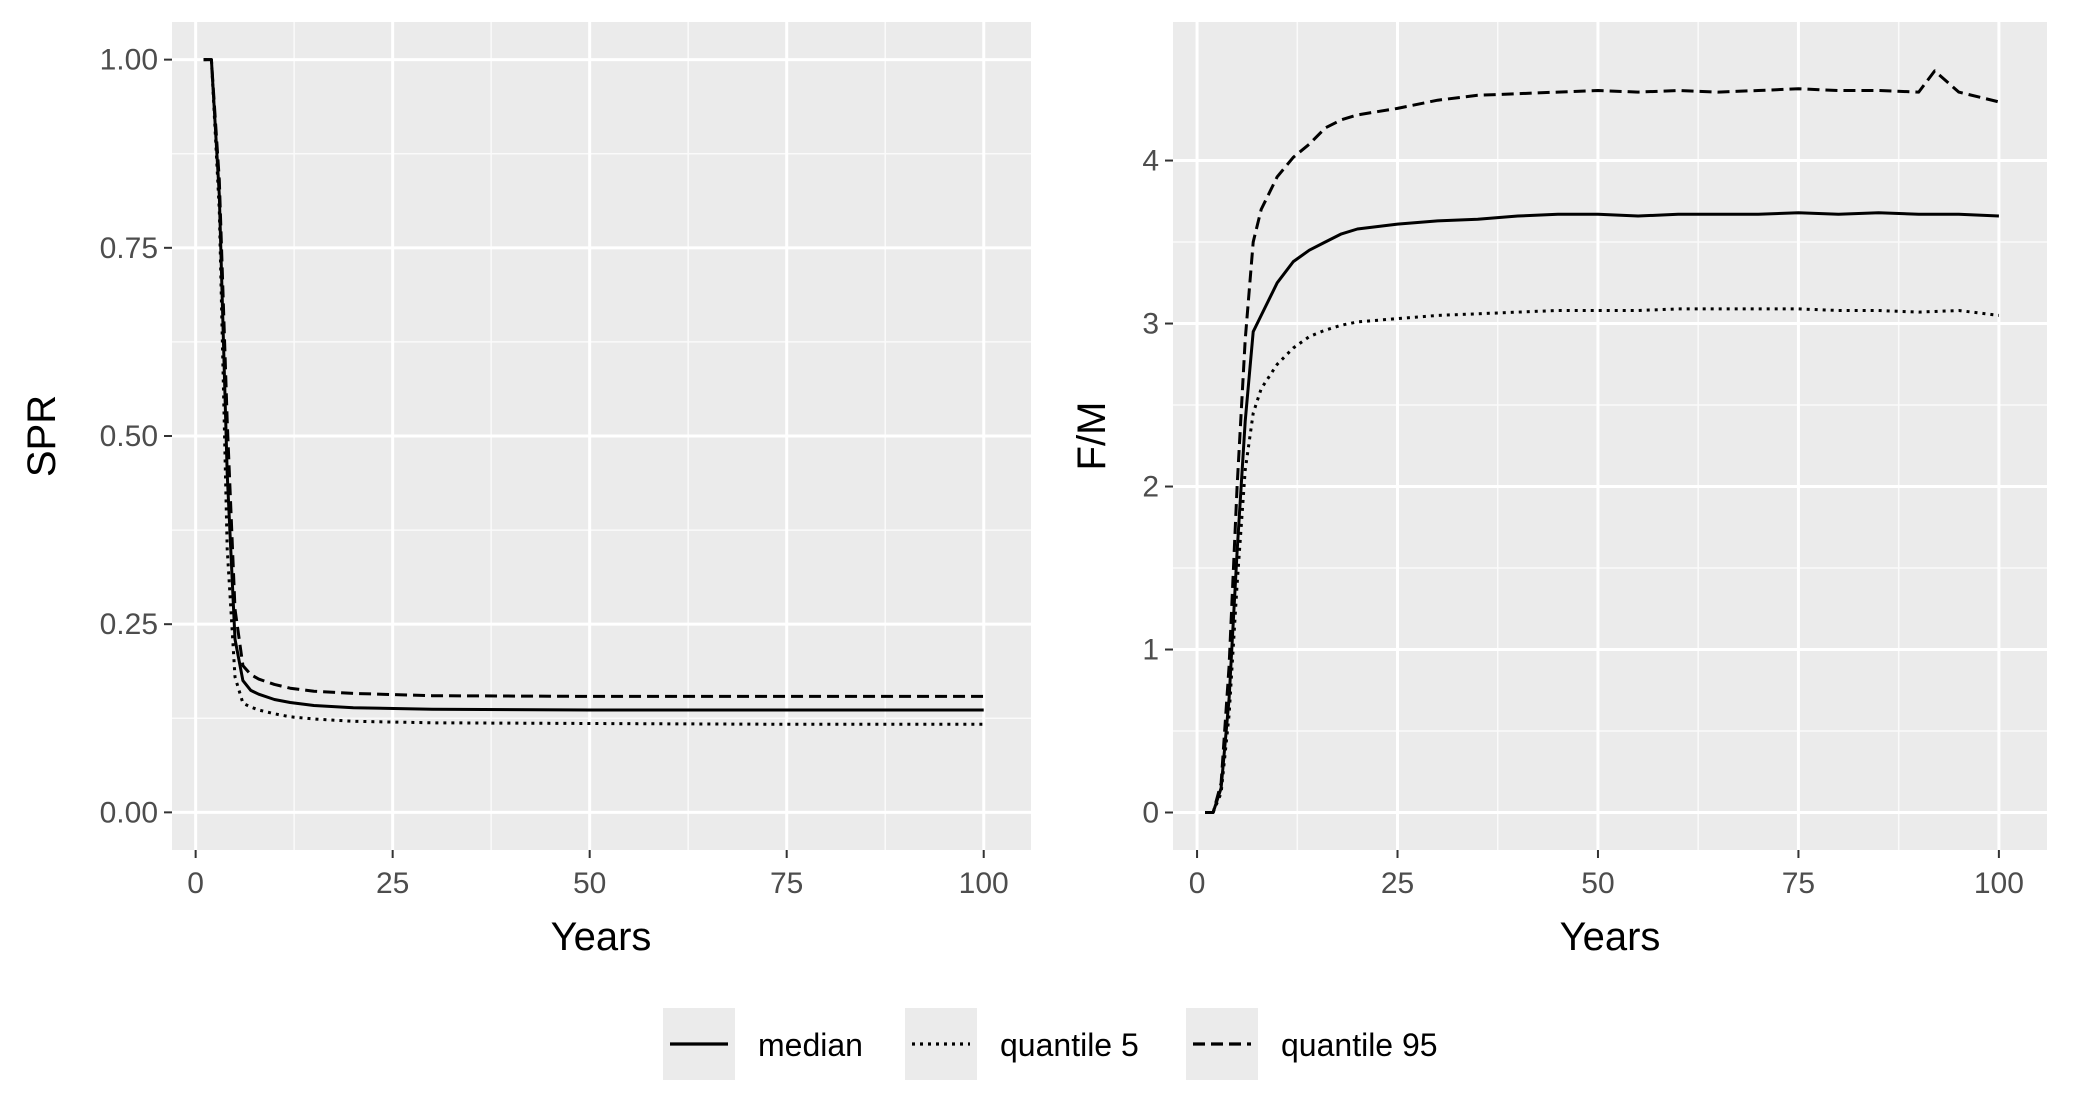  What do you see at coordinates (129, 248) in the screenshot?
I see `spr-y-tick-label: 0.75` at bounding box center [129, 248].